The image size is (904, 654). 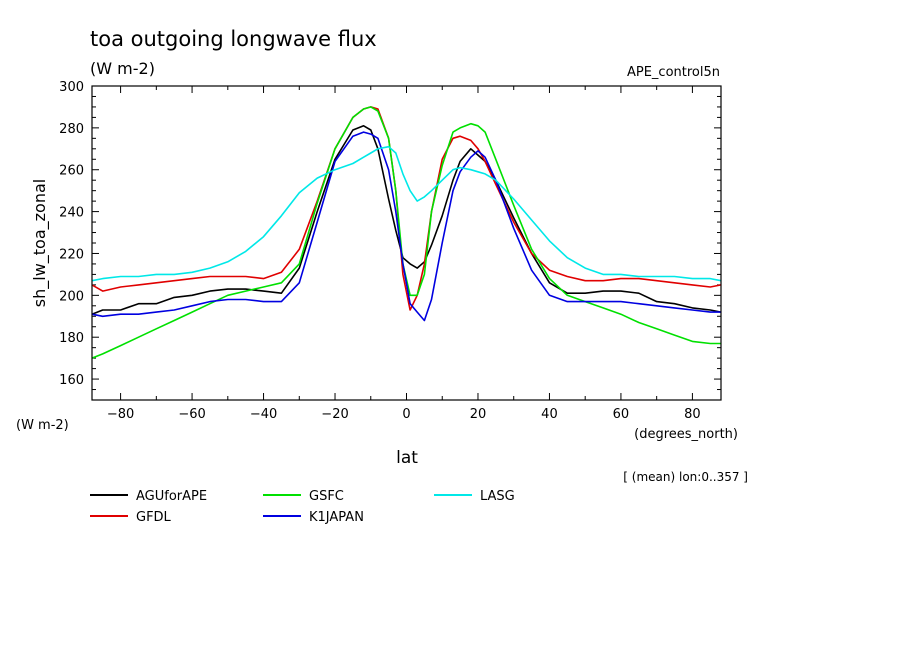 I want to click on y-tick-label: 180, so click(x=71, y=338).